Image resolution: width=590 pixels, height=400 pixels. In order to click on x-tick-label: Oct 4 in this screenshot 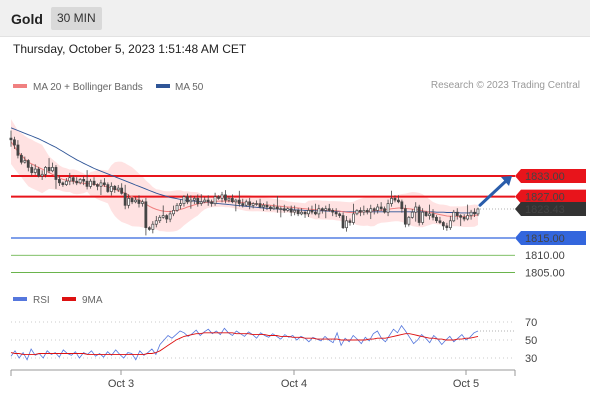, I will do `click(294, 384)`.